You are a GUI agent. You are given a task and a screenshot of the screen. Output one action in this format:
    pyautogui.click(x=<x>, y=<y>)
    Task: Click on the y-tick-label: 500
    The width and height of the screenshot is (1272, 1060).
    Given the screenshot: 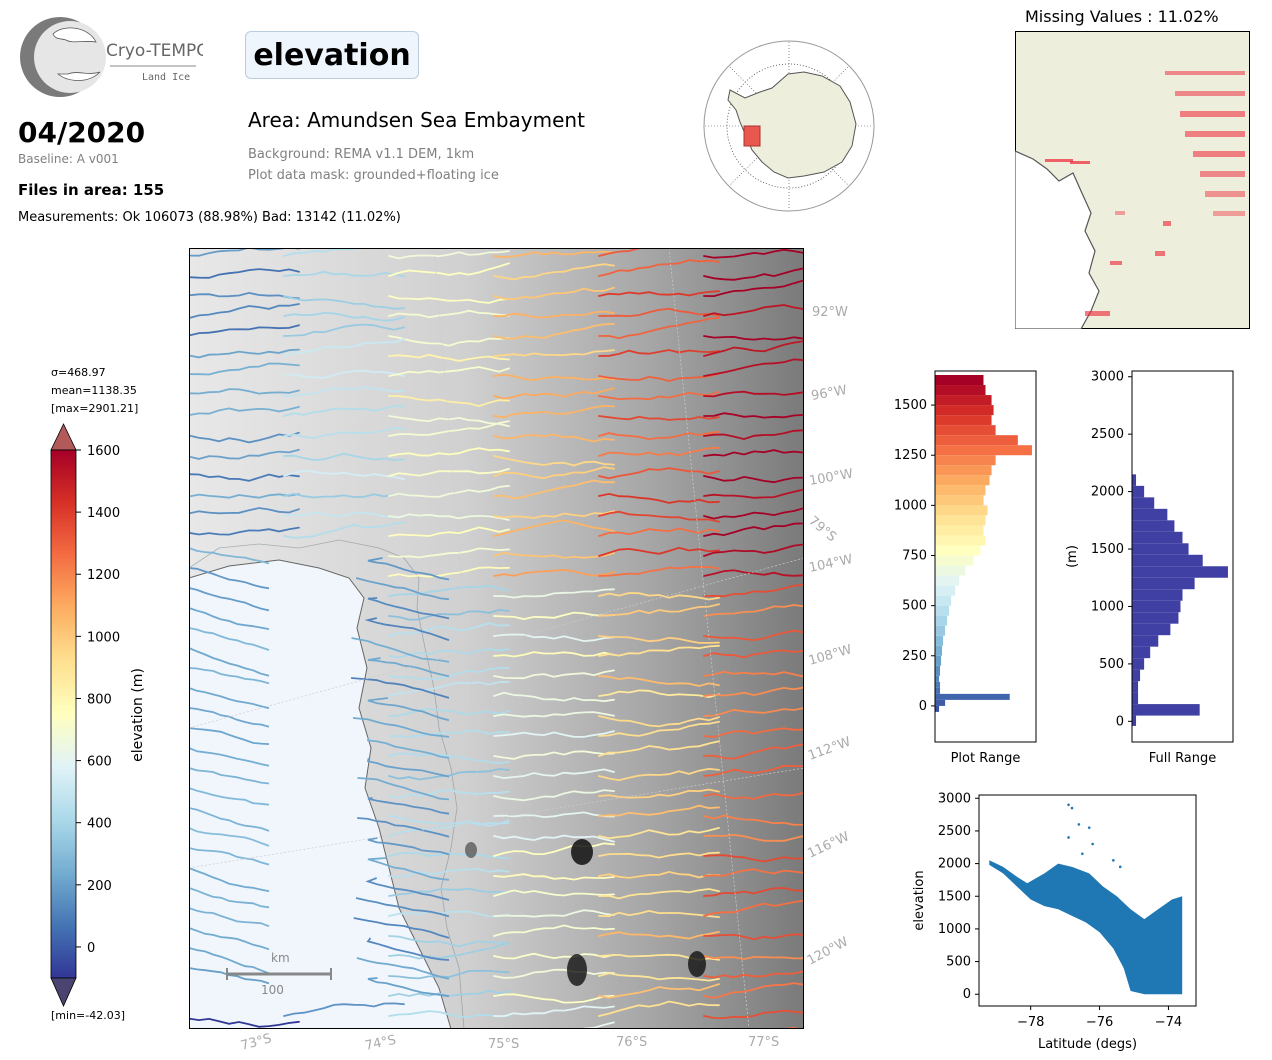 What is the action you would take?
    pyautogui.click(x=914, y=606)
    